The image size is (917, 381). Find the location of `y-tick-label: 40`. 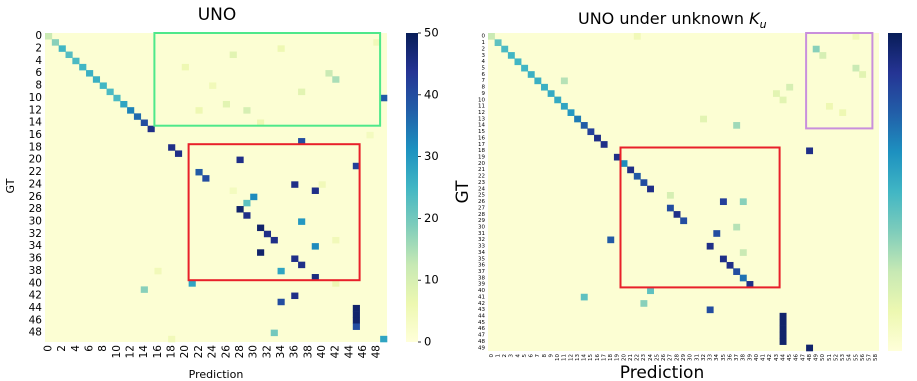

y-tick-label: 40 is located at coordinates (481, 291).